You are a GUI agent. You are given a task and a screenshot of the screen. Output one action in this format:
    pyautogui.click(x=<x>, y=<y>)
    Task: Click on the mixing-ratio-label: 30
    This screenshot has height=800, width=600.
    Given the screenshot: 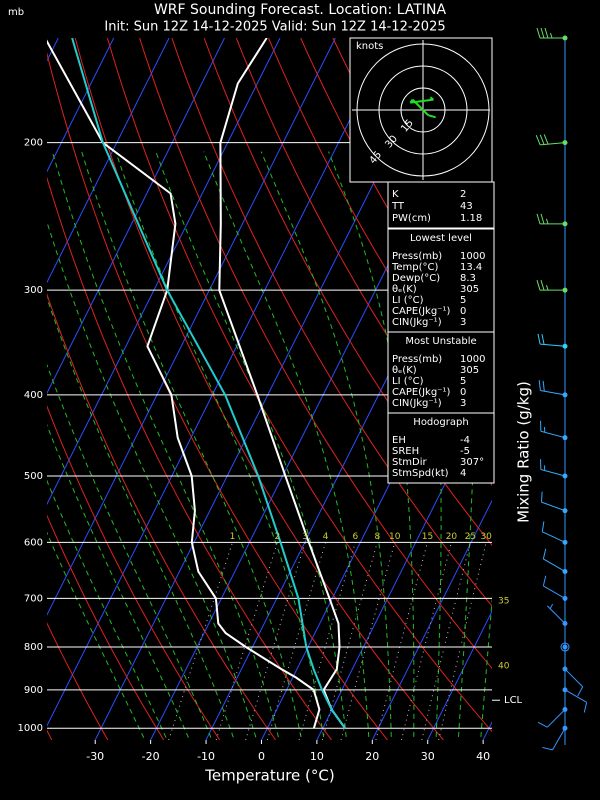 What is the action you would take?
    pyautogui.click(x=486, y=537)
    